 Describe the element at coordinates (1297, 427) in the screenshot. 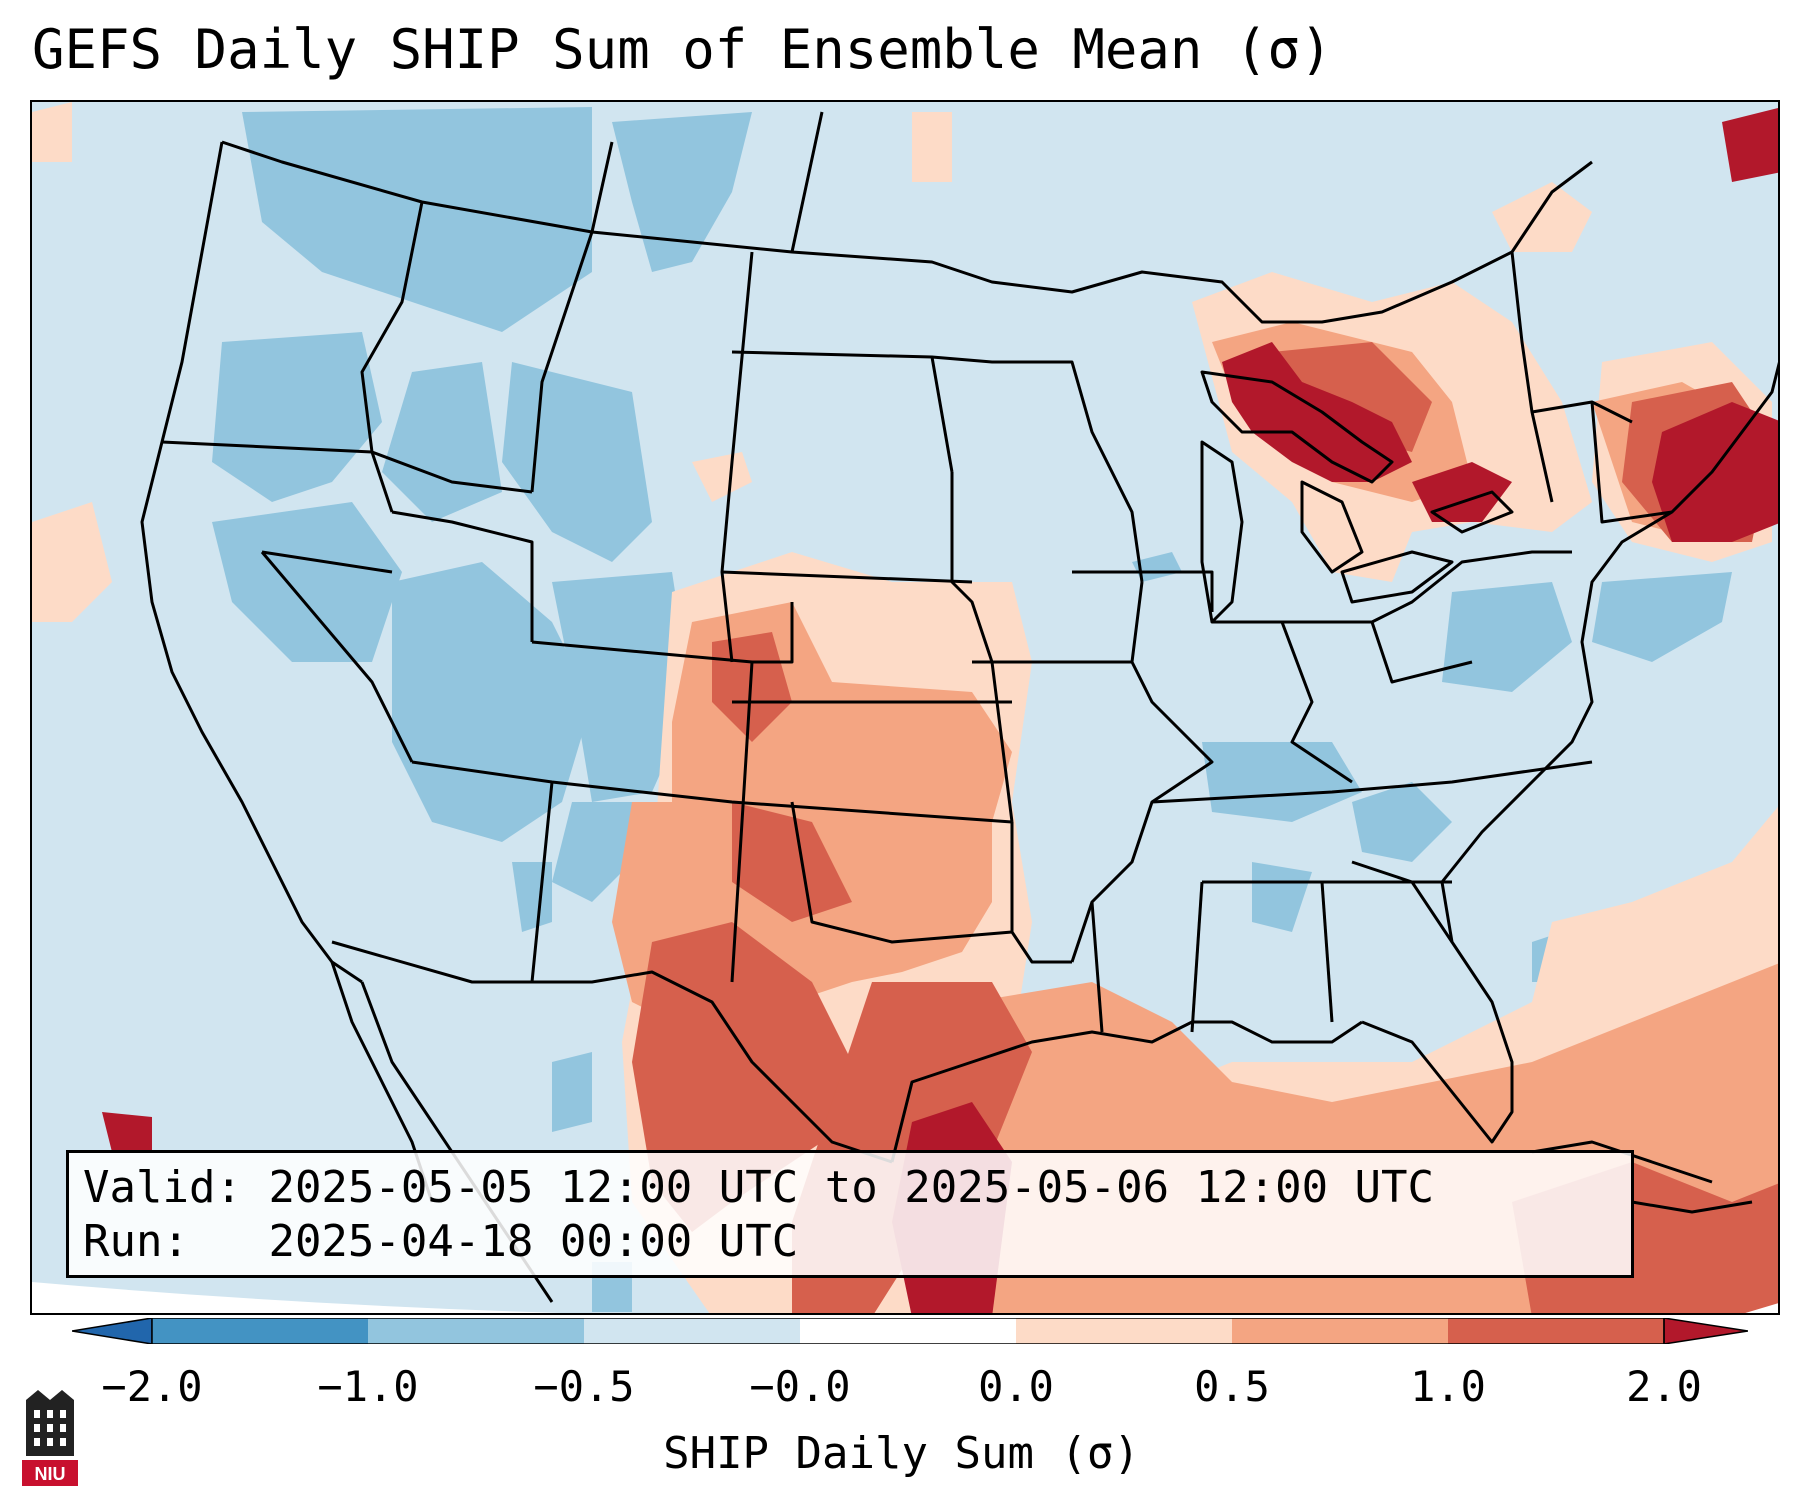

I see `lake-superior` at that location.